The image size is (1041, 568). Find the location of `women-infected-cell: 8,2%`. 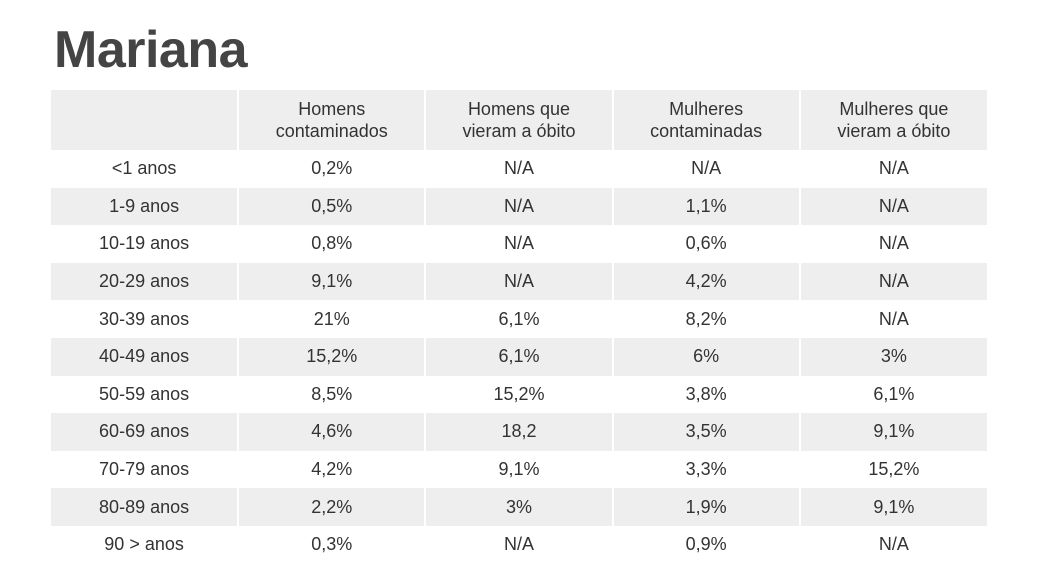

women-infected-cell: 8,2% is located at coordinates (705, 319).